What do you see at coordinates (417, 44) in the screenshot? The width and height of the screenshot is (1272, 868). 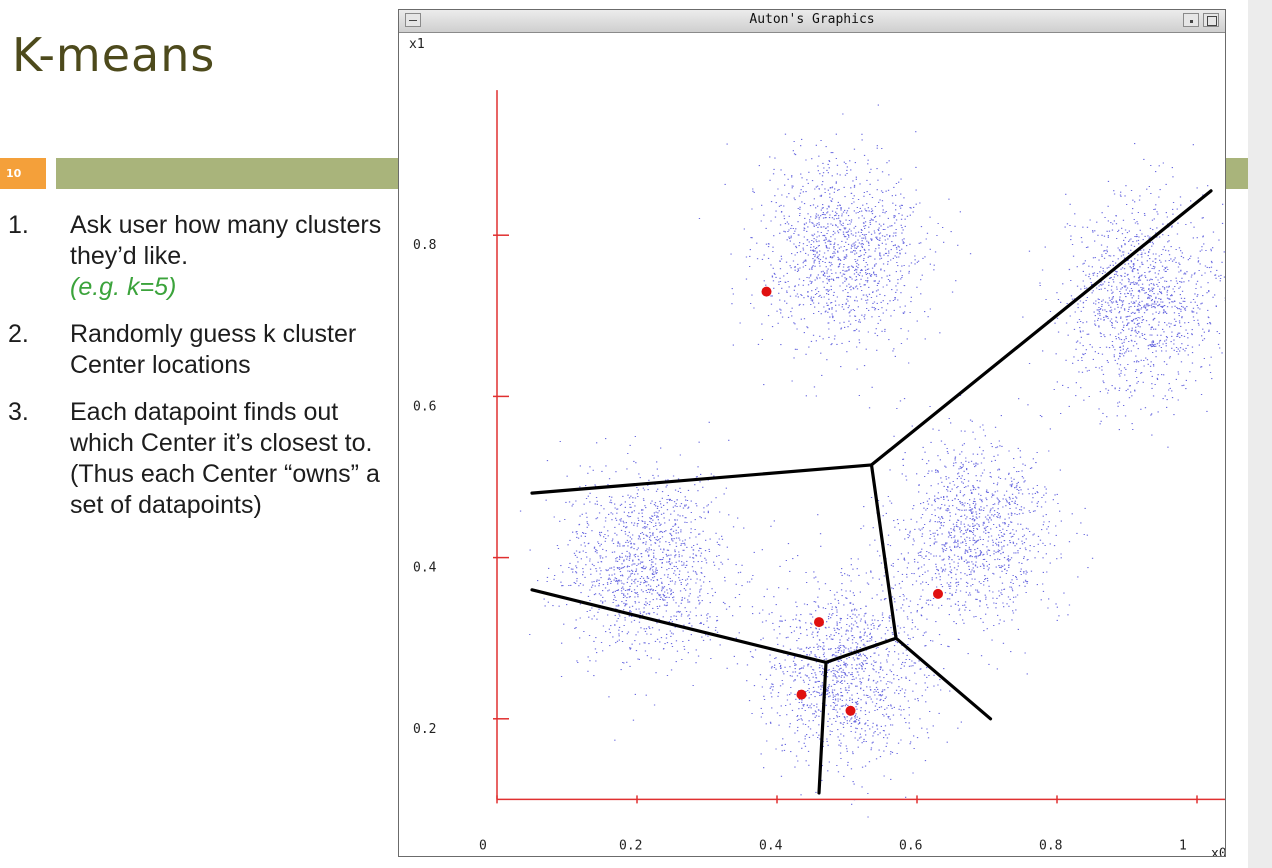 I see `y-axis-label: x1` at bounding box center [417, 44].